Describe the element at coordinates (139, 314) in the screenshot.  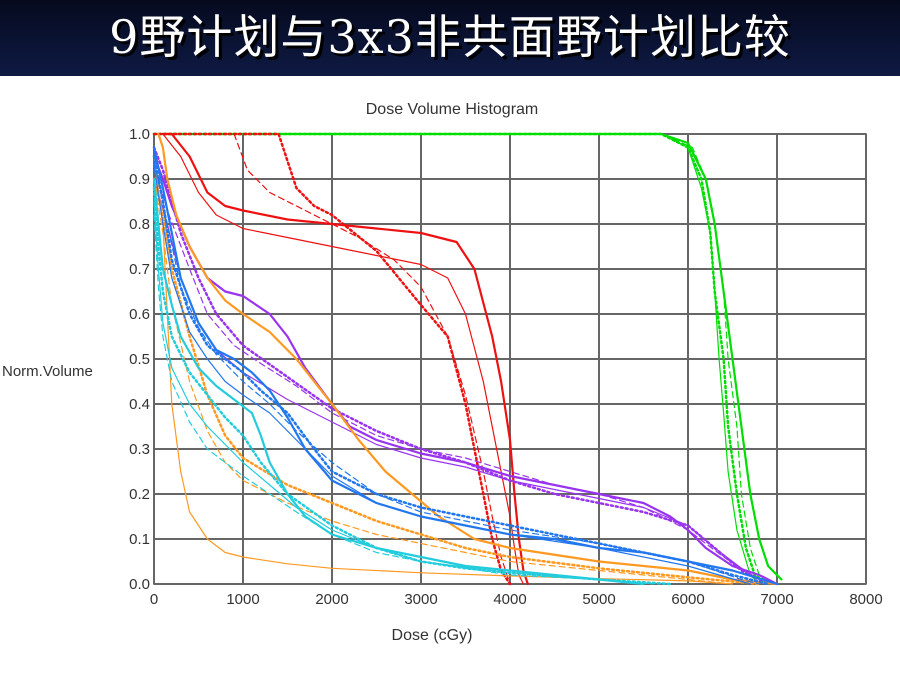
I see `y-tick-label: 0.6` at that location.